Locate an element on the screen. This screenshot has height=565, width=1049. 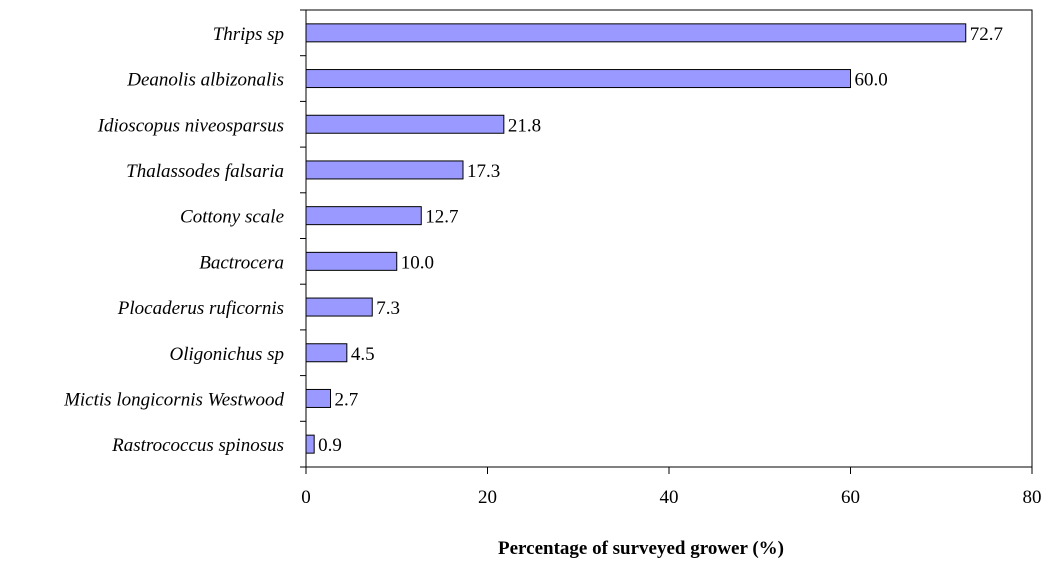
category-label: Idioscopus niveosparsus is located at coordinates (190, 125).